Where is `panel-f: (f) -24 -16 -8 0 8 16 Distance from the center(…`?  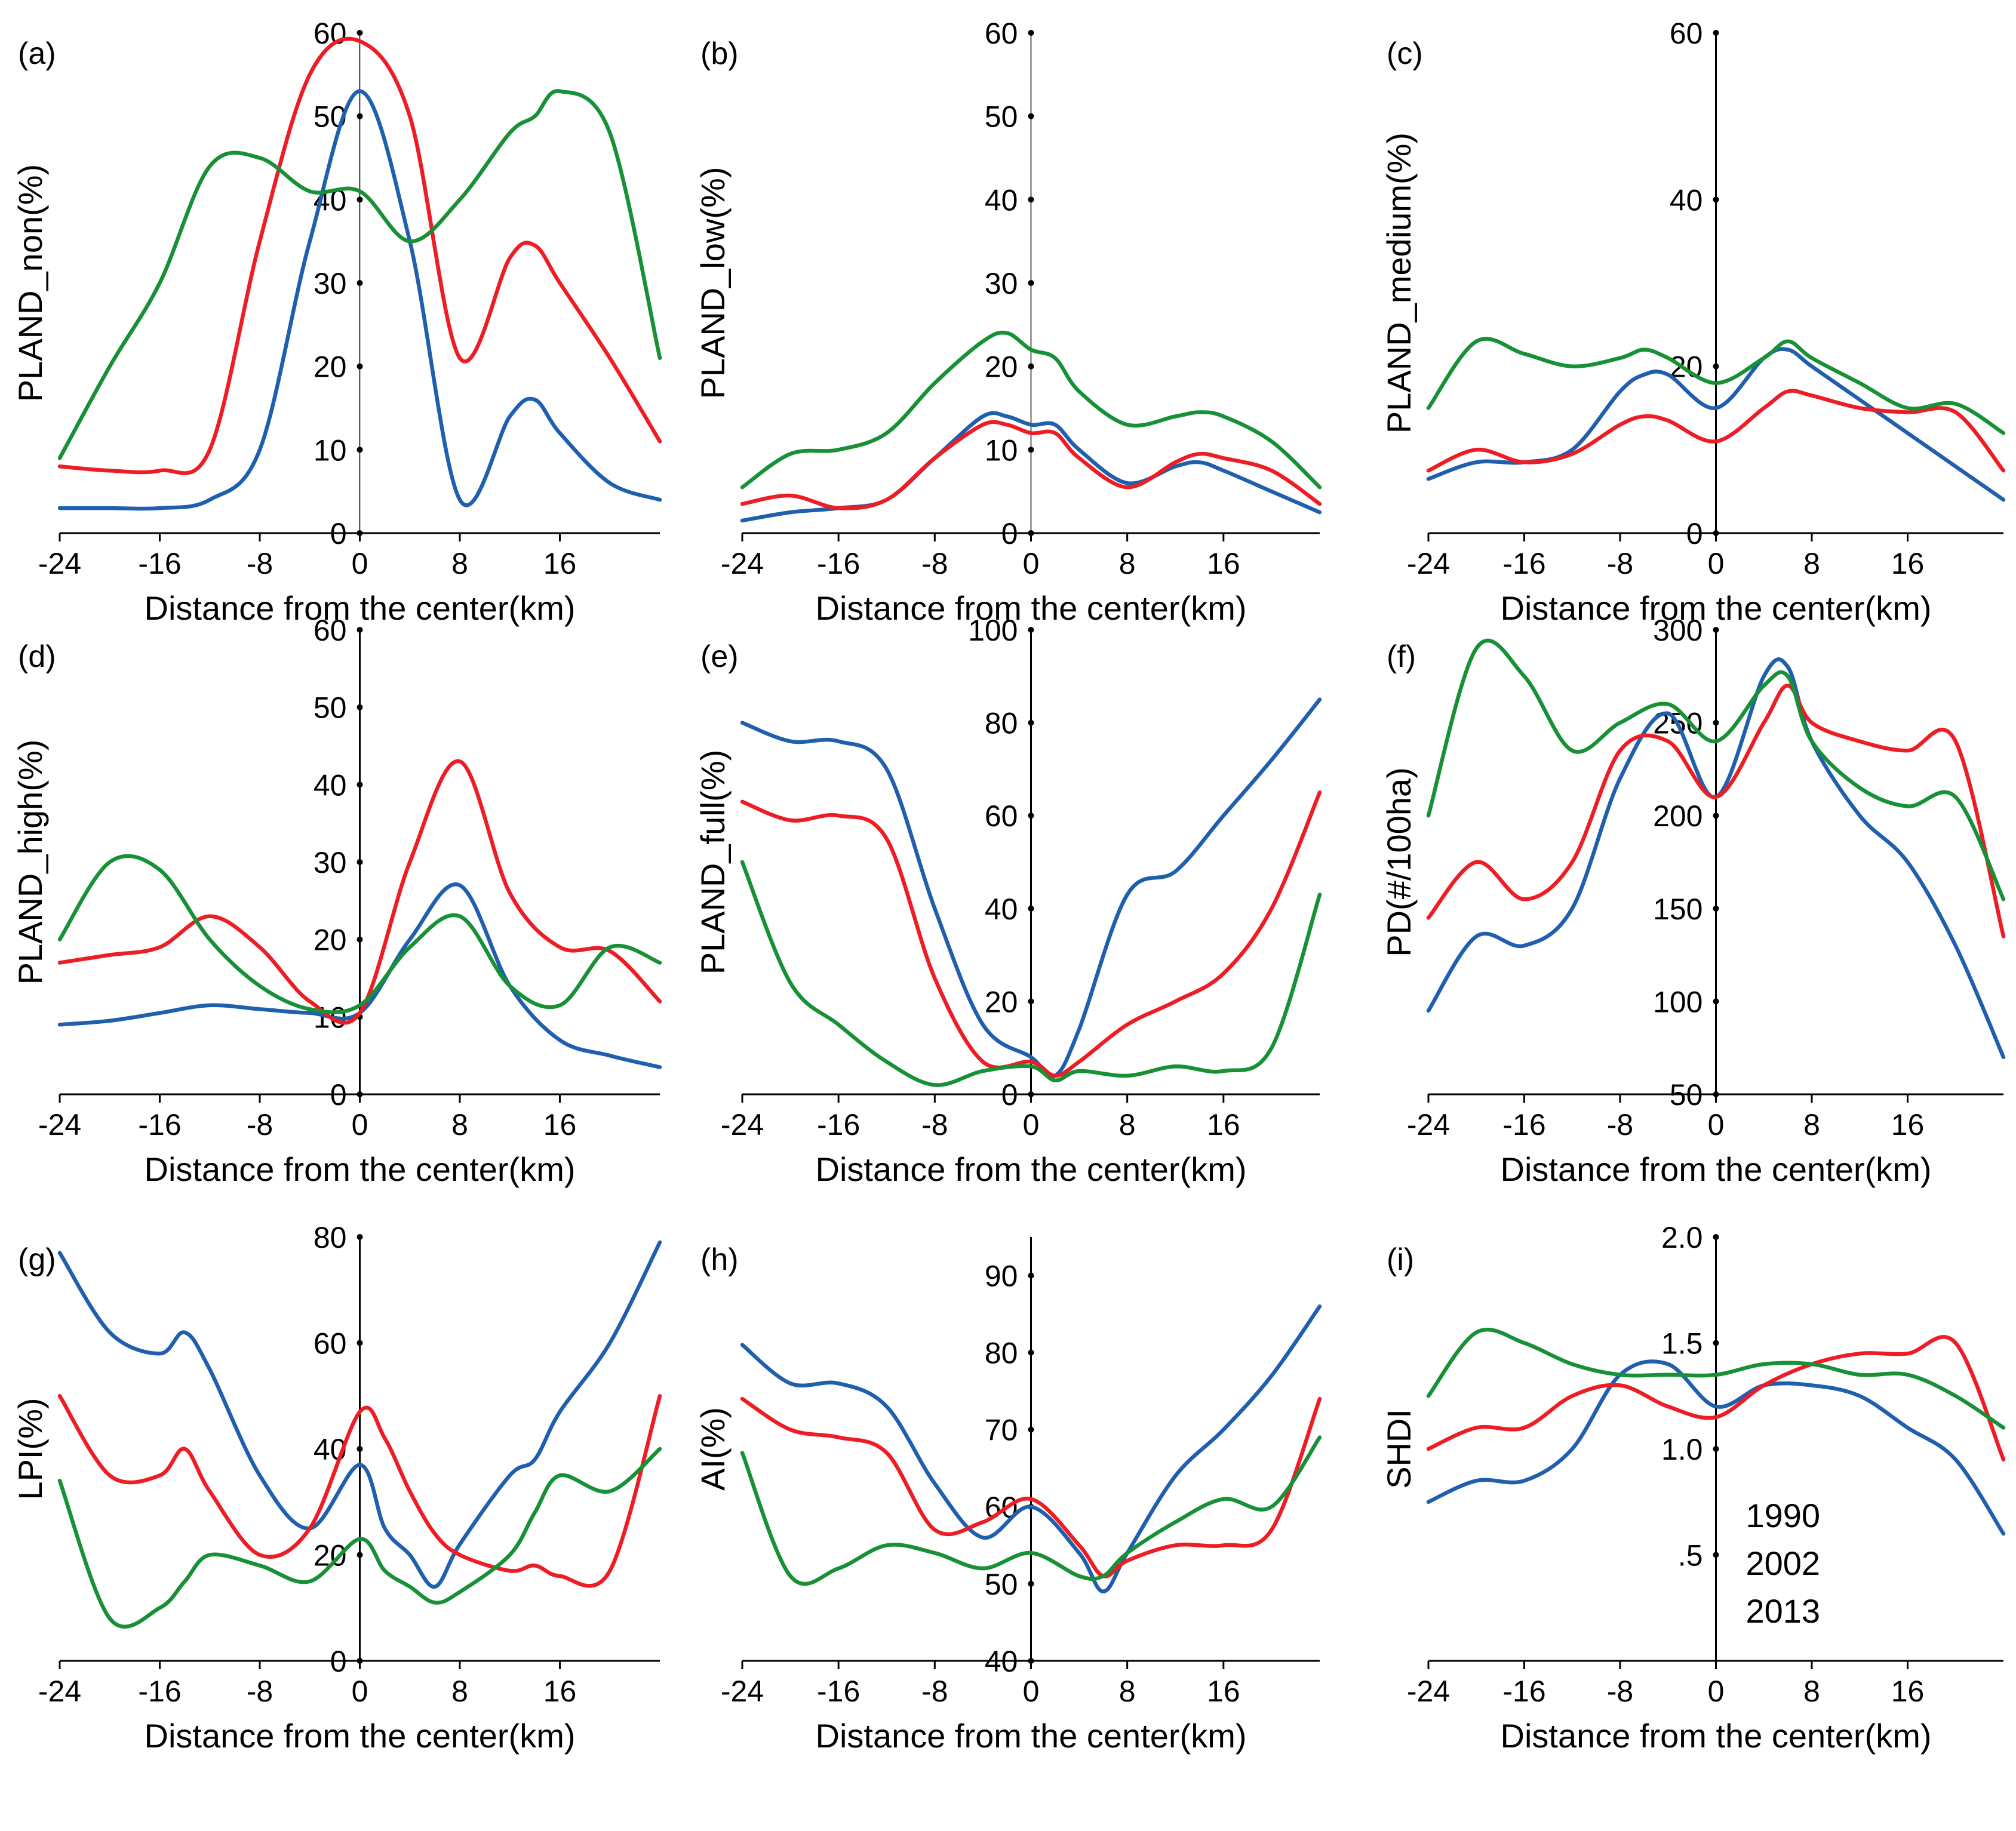 panel-f: (f) -24 -16 -8 0 8 16 Distance from the center(… is located at coordinates (1693, 901).